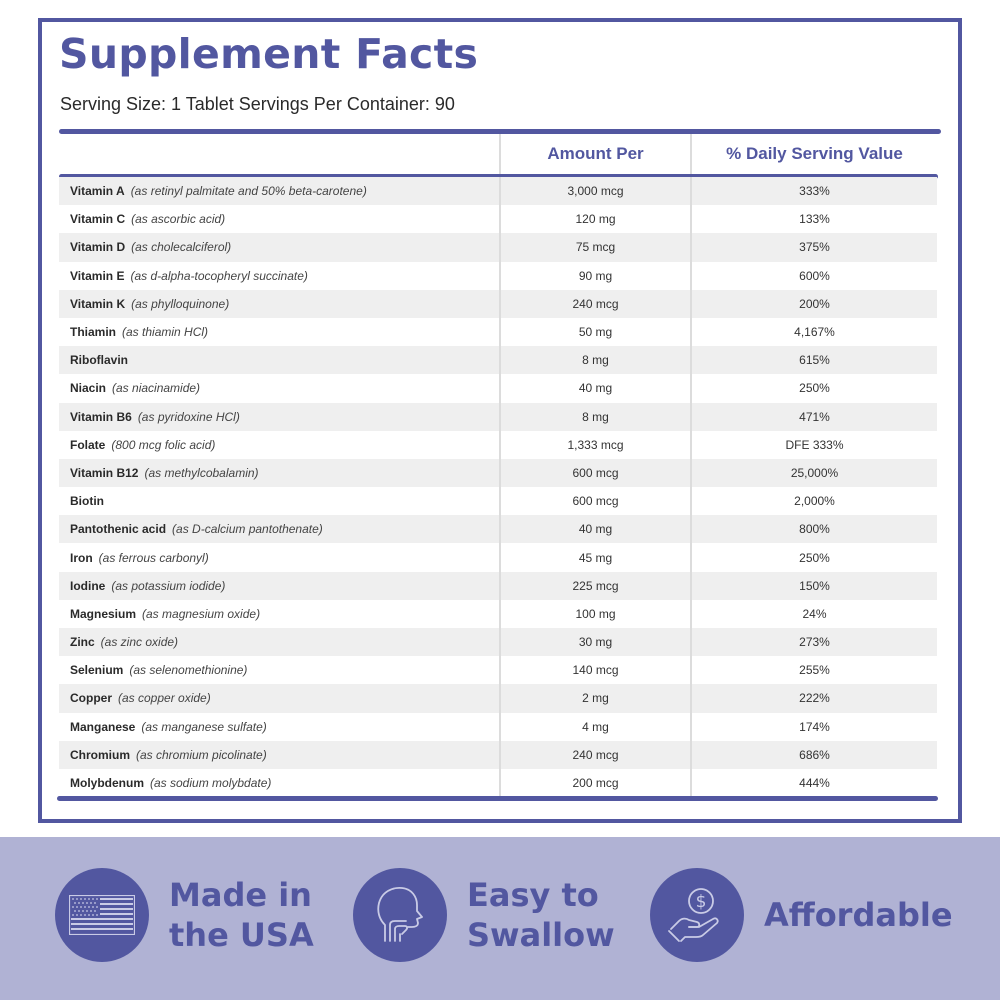  I want to click on nutrient-cell: Manganese (as manganese sulfate), so click(279, 727).